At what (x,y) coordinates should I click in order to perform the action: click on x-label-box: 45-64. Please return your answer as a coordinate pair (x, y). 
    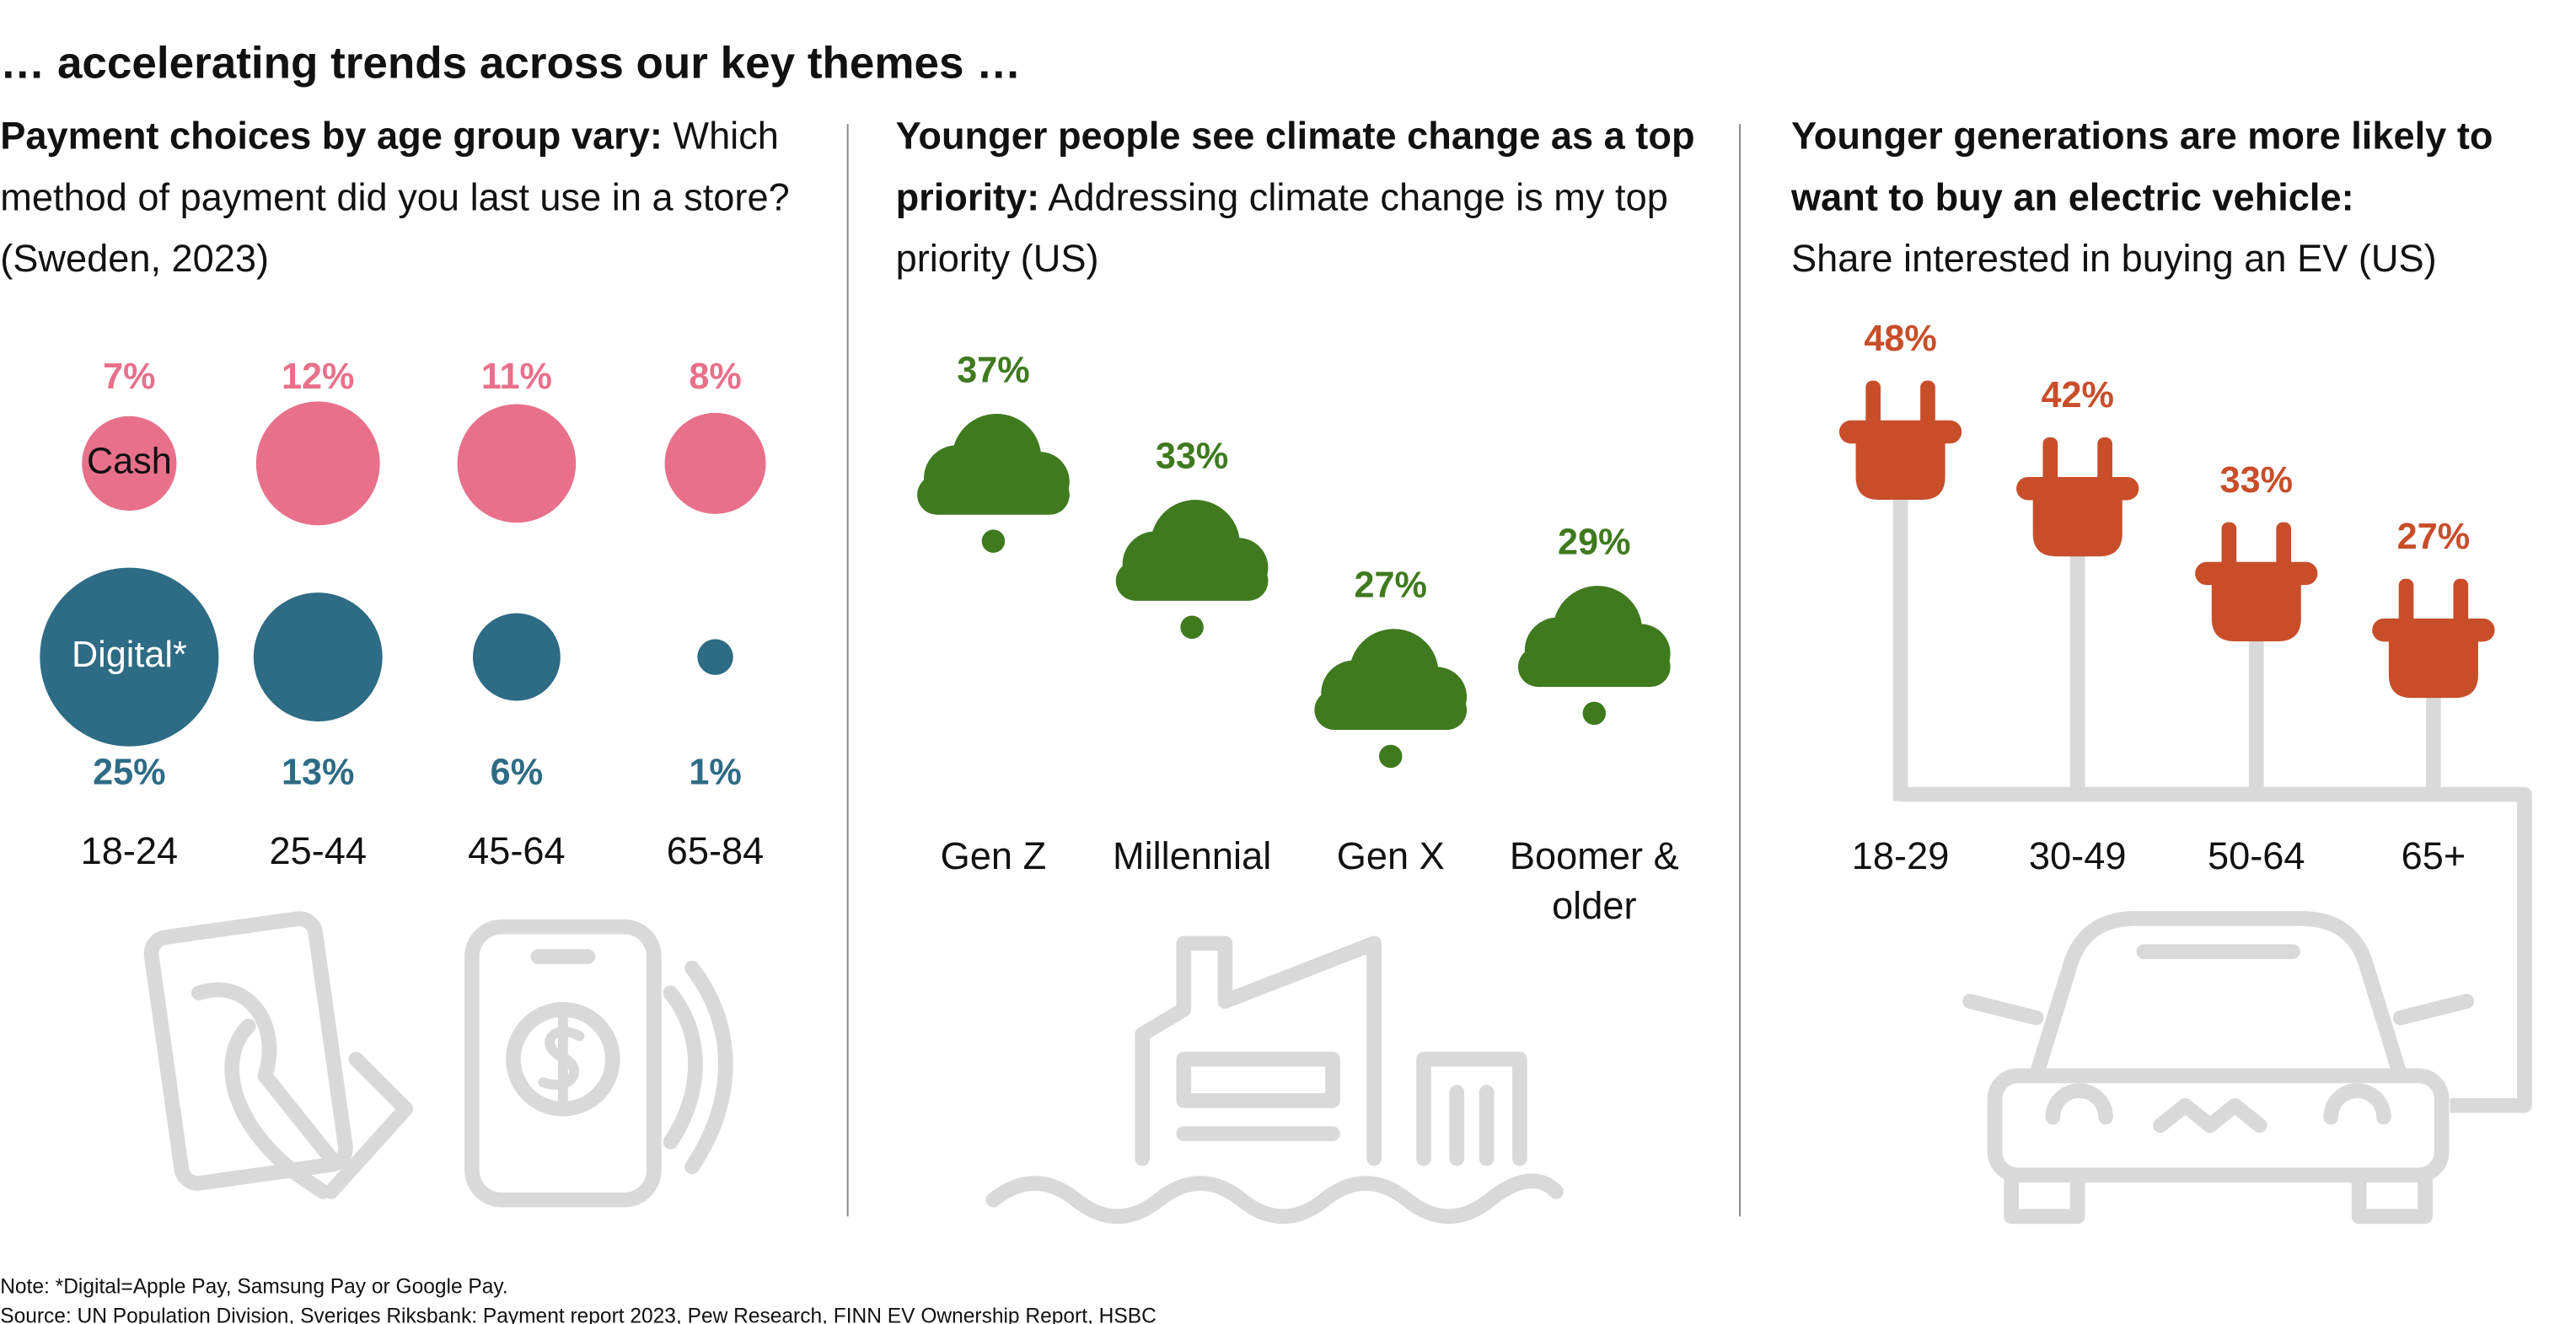
    Looking at the image, I should click on (517, 850).